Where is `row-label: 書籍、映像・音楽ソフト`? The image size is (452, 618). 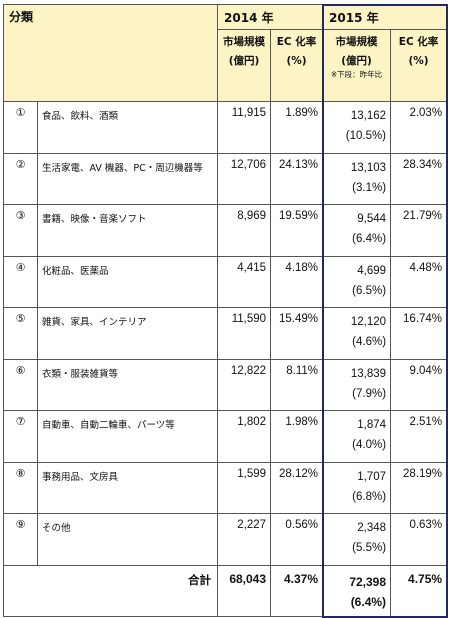
row-label: 書籍、映像・音楽ソフト is located at coordinates (127, 230).